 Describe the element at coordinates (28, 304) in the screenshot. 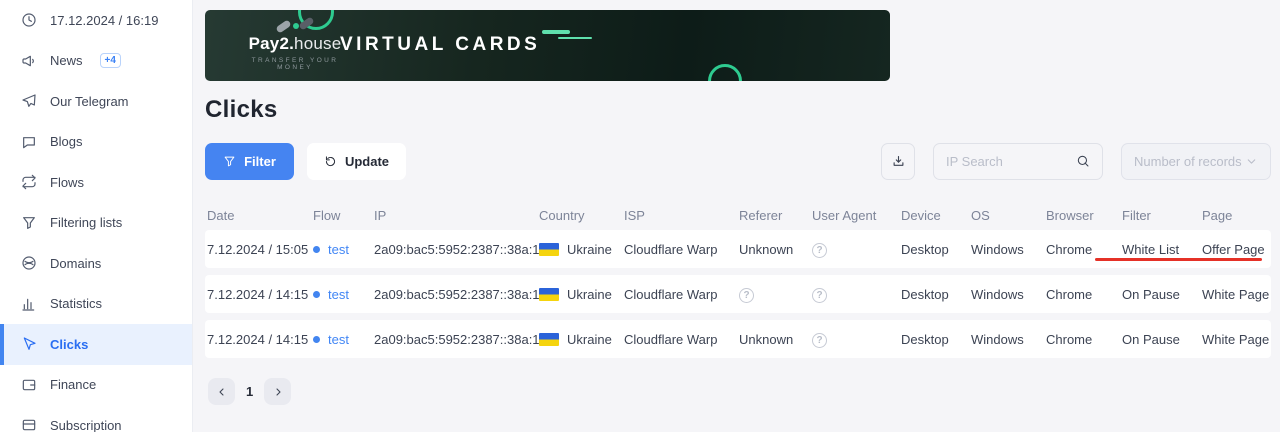

I see `bar-chart-icon` at that location.